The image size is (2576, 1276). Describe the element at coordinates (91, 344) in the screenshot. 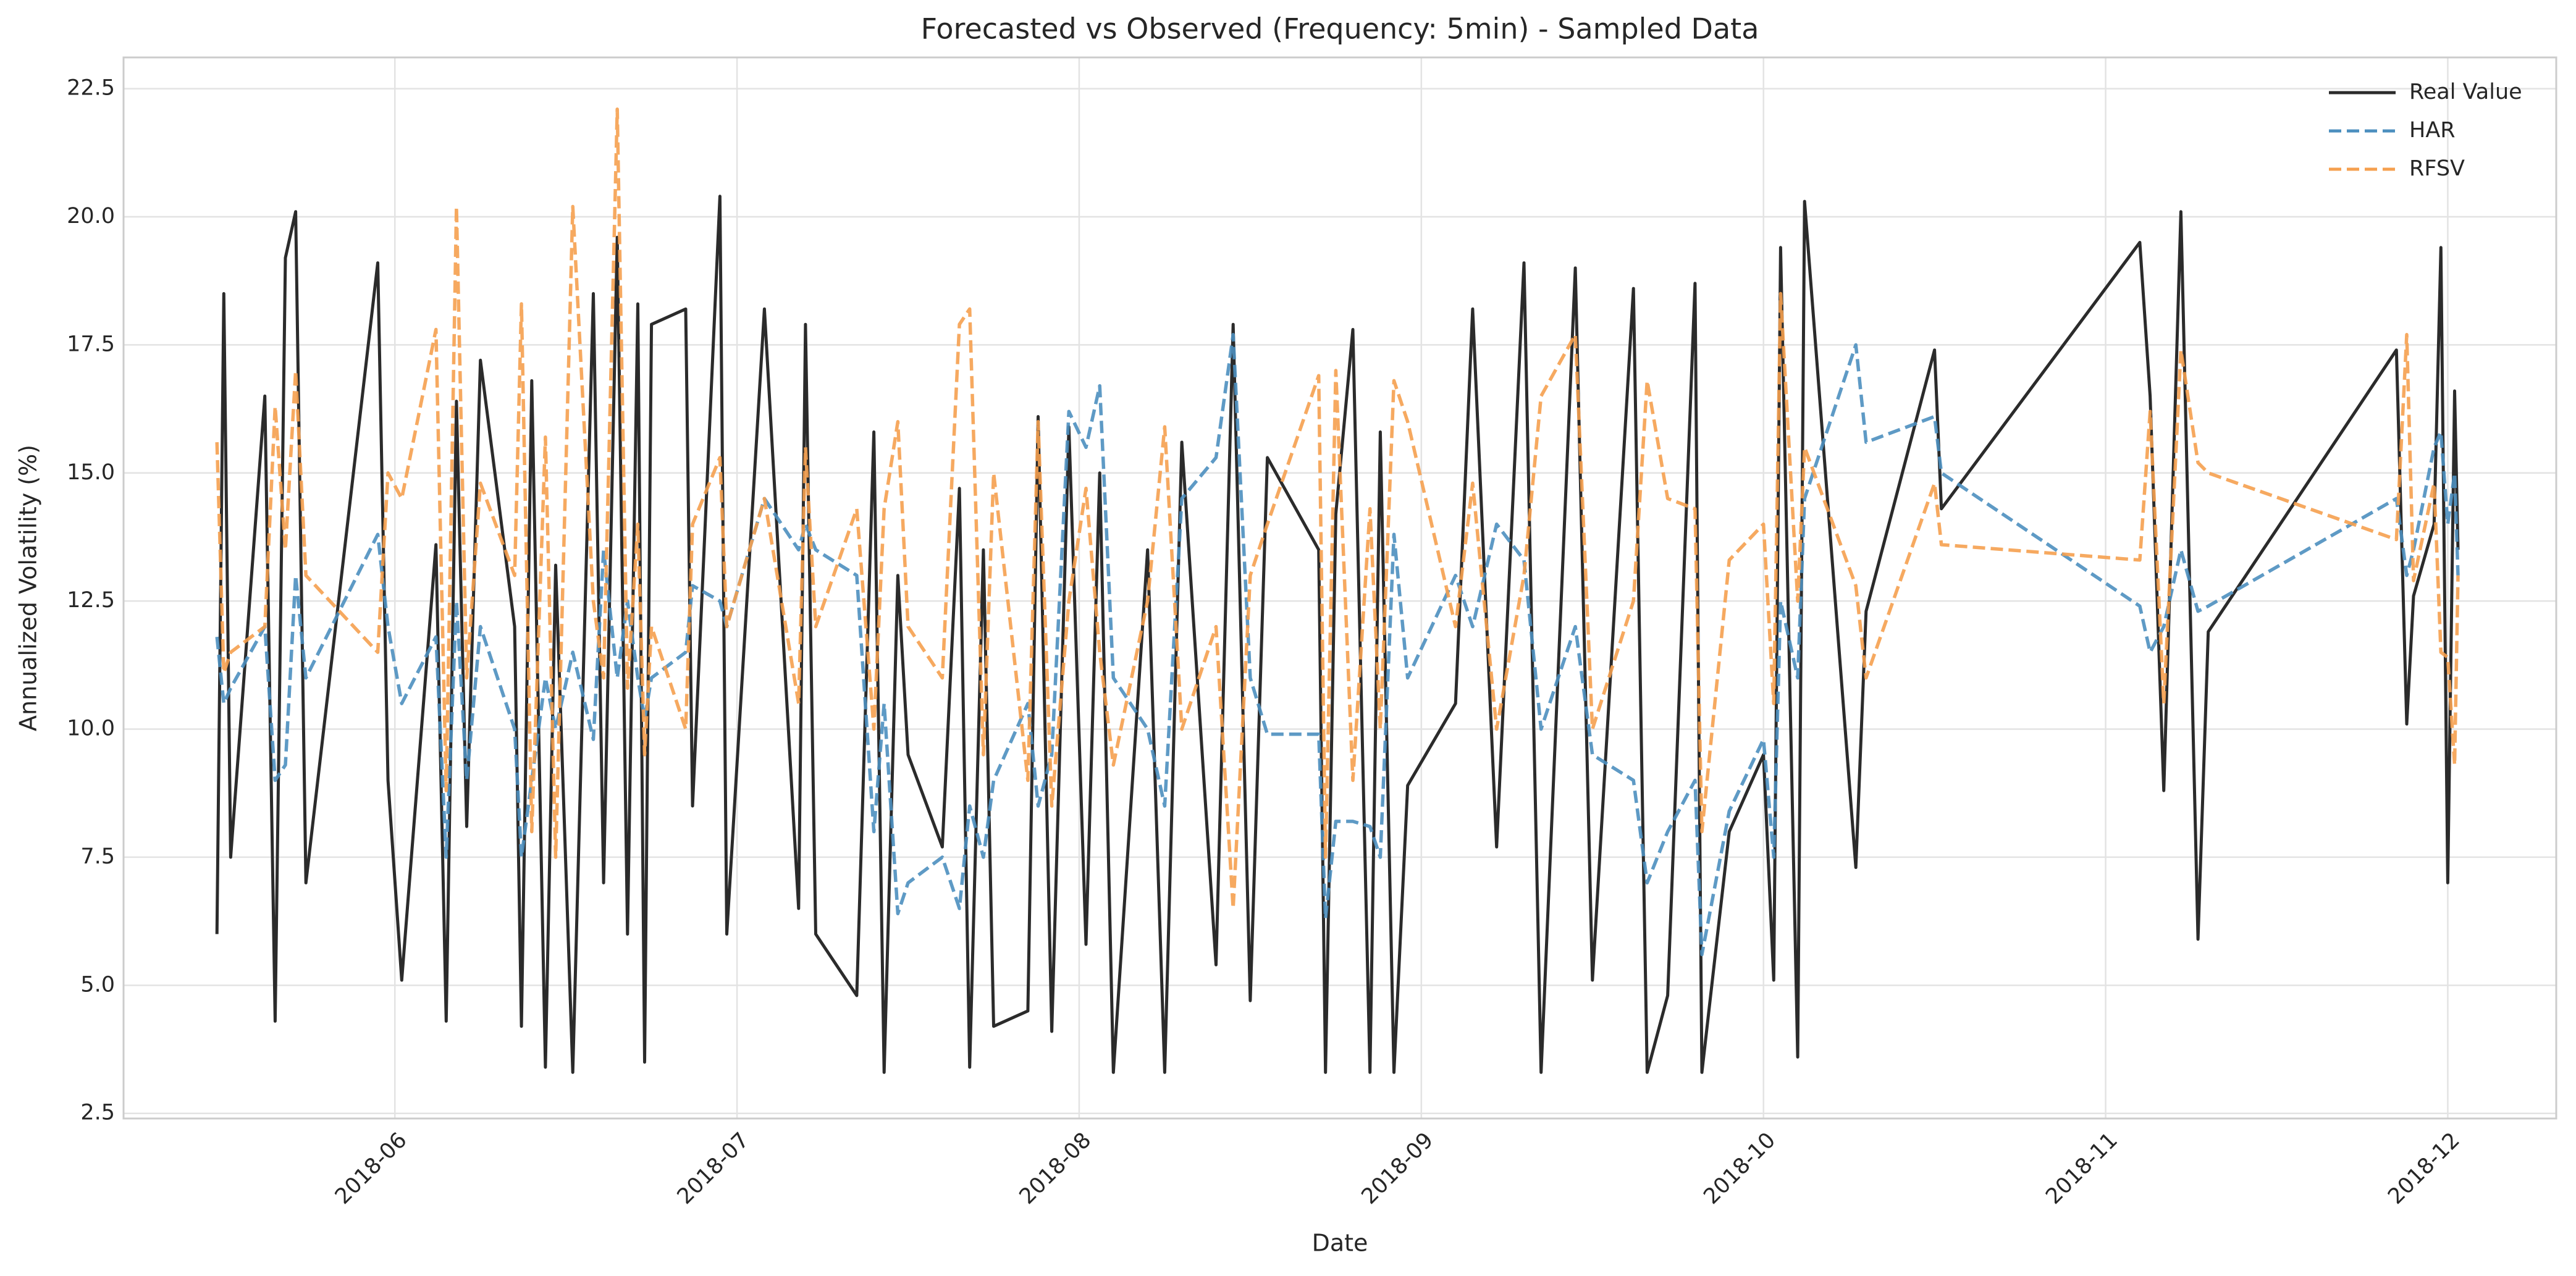

I see `y-tick-label: 17.5` at that location.